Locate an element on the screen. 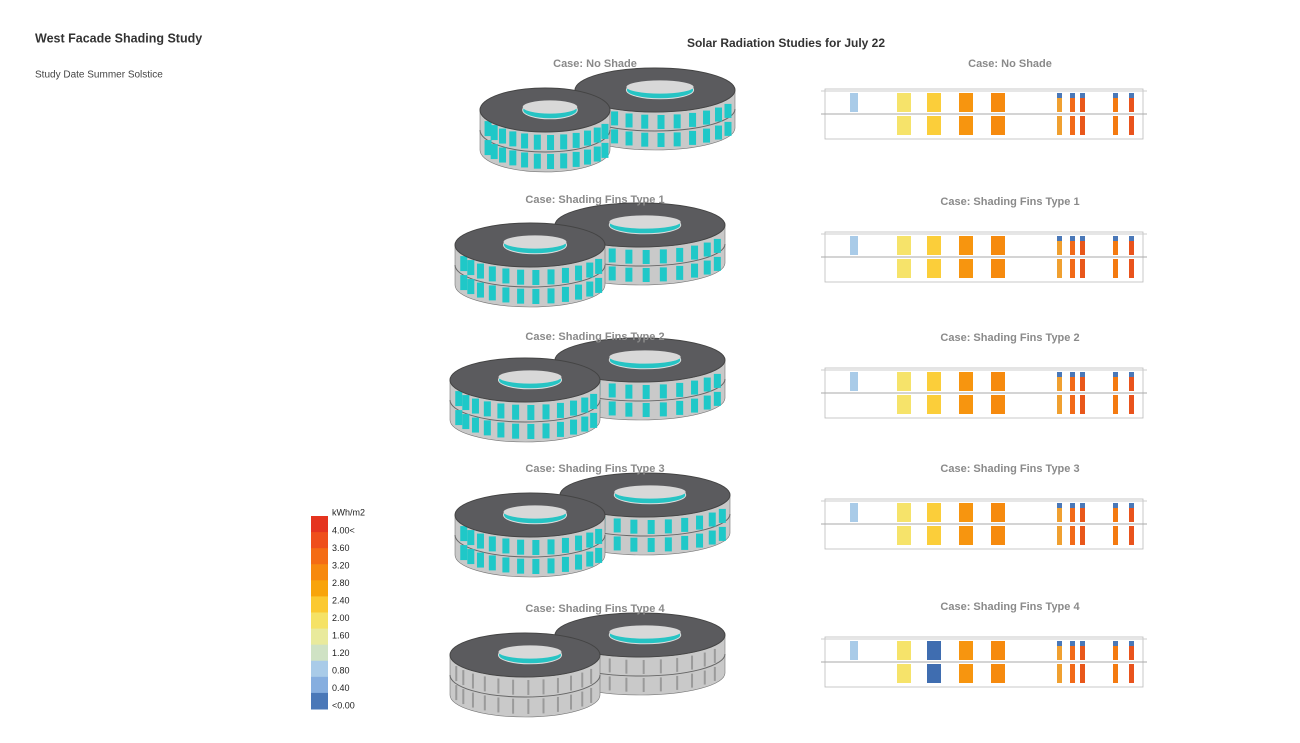 This screenshot has width=1300, height=743. legend-label: 0.40 is located at coordinates (341, 688).